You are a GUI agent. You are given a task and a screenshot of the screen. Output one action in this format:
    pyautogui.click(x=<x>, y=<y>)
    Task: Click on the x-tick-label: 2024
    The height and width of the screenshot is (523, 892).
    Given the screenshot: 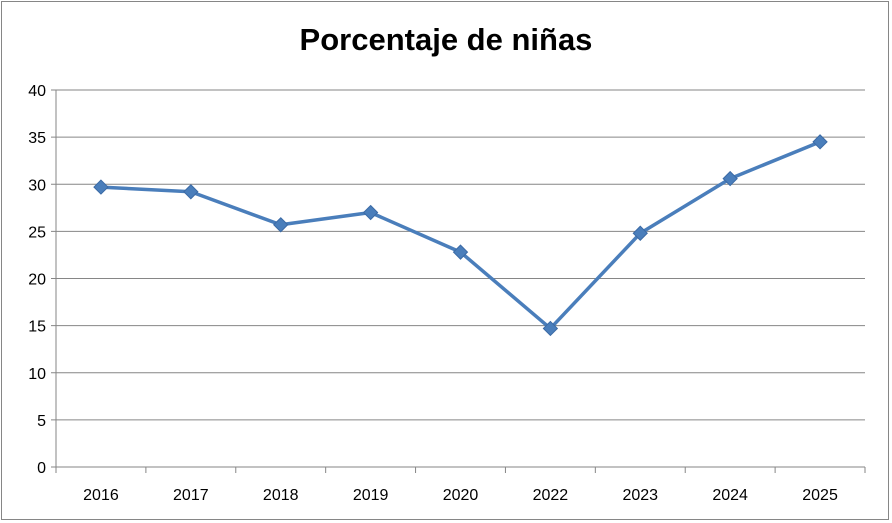 What is the action you would take?
    pyautogui.click(x=730, y=495)
    